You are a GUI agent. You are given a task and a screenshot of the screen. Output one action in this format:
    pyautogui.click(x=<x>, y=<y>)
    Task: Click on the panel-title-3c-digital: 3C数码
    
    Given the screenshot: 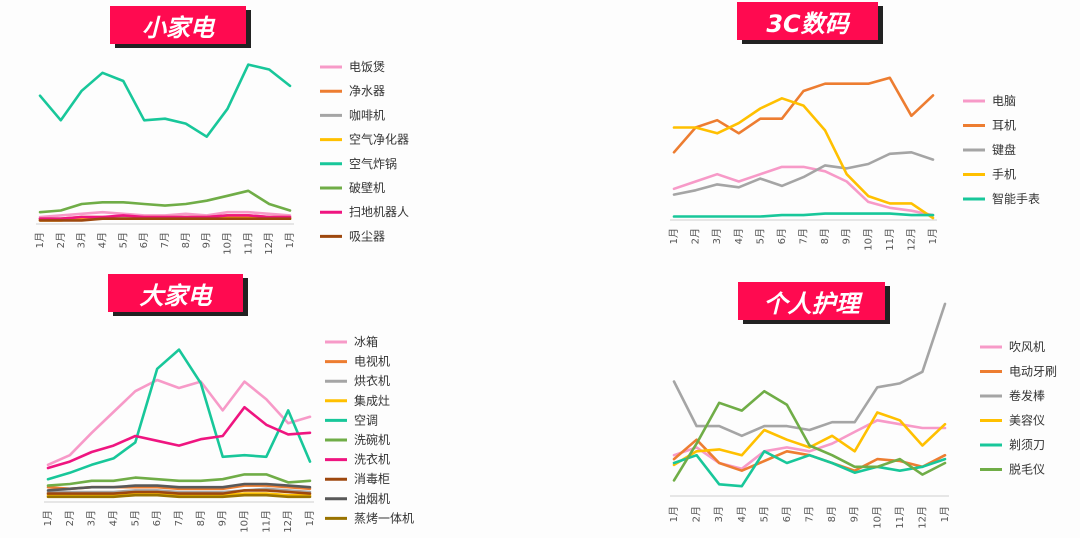 What is the action you would take?
    pyautogui.click(x=807, y=21)
    